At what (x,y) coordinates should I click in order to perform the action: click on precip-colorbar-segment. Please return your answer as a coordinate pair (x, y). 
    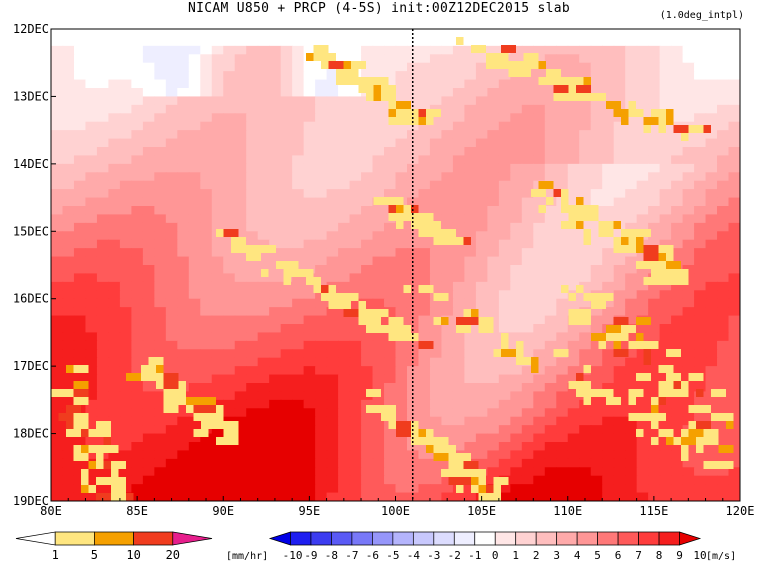
    Looking at the image, I should click on (153, 538).